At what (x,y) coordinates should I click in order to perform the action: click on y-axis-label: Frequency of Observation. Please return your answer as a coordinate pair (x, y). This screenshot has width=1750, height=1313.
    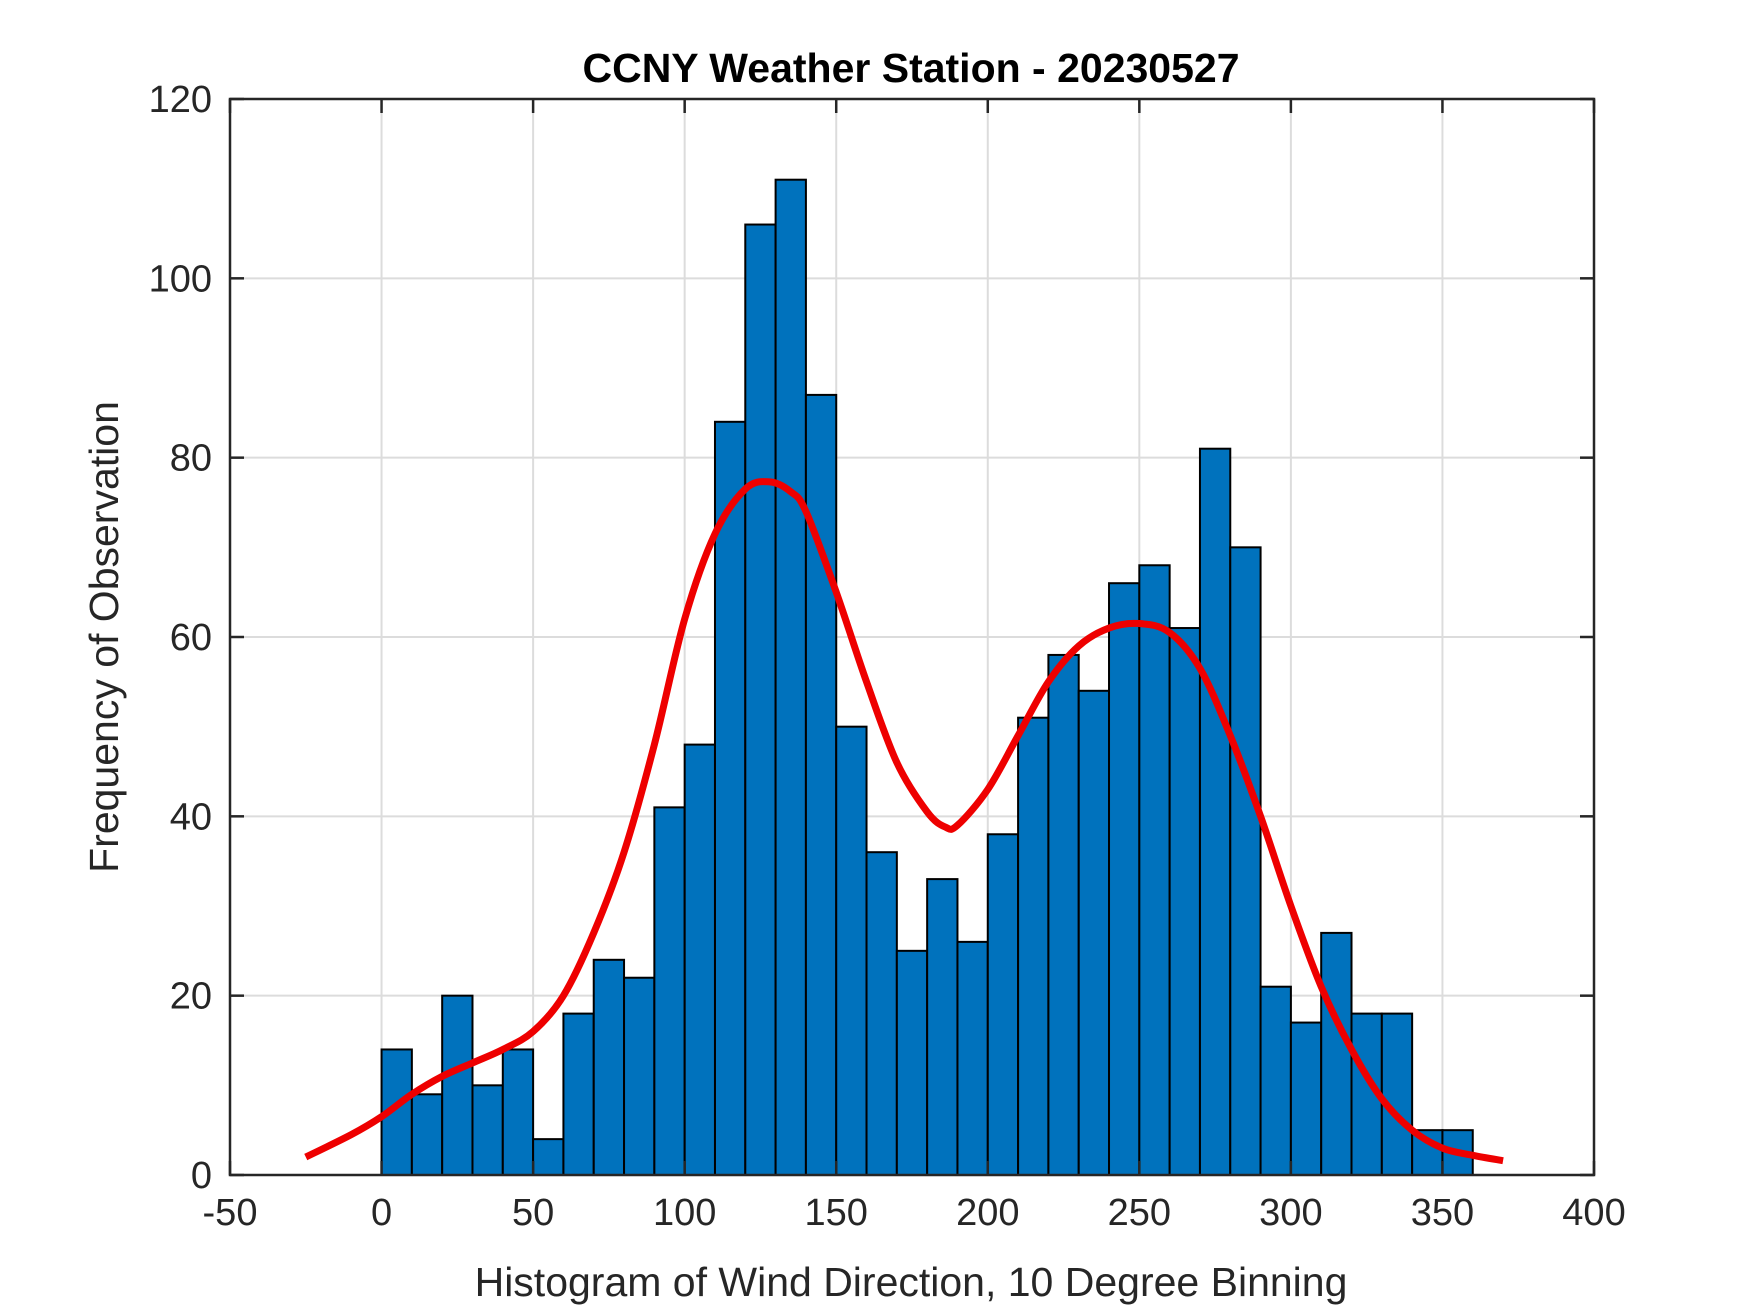
    Looking at the image, I should click on (104, 637).